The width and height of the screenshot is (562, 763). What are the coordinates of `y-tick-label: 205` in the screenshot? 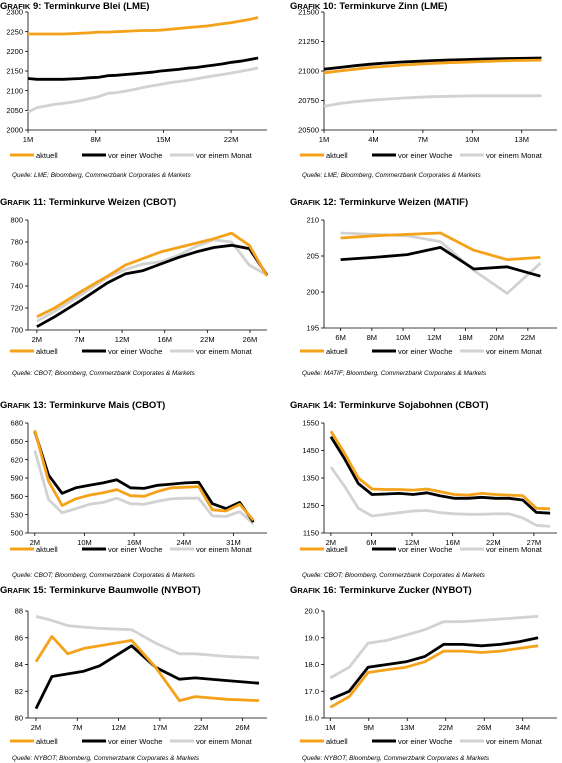 It's located at (312, 256).